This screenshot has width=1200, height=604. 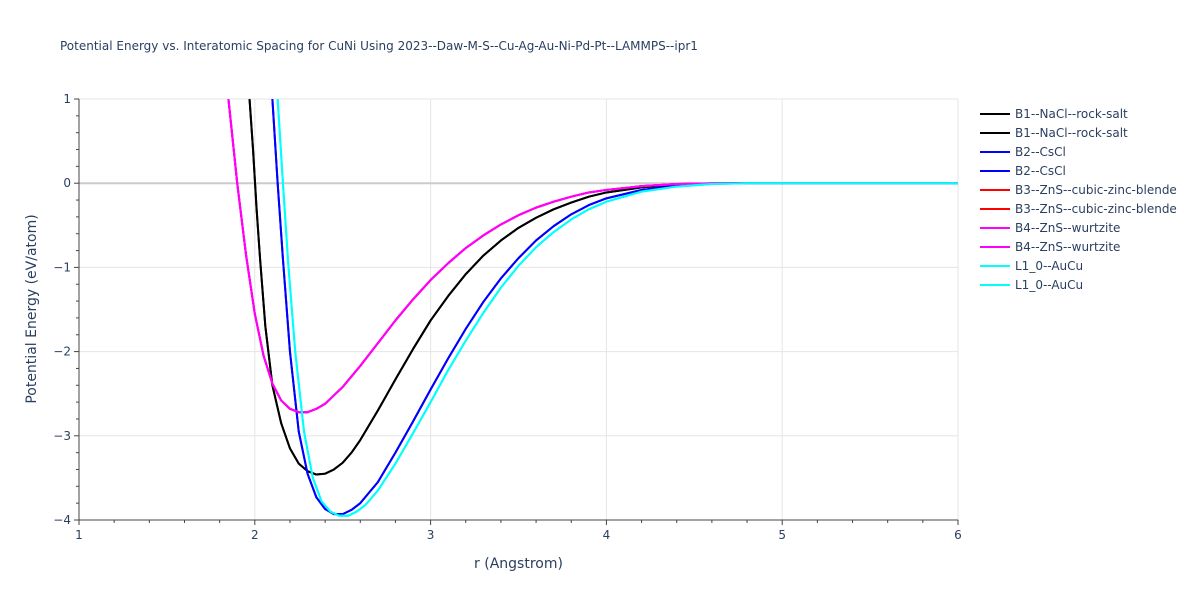 I want to click on y-tick-label: −4, so click(x=62, y=520).